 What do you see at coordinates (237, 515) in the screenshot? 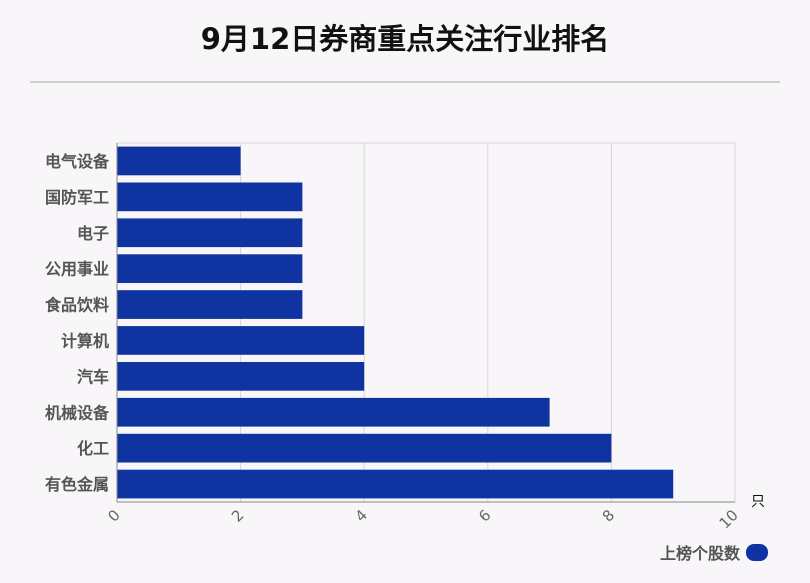
I see `x-tick-label: 2` at bounding box center [237, 515].